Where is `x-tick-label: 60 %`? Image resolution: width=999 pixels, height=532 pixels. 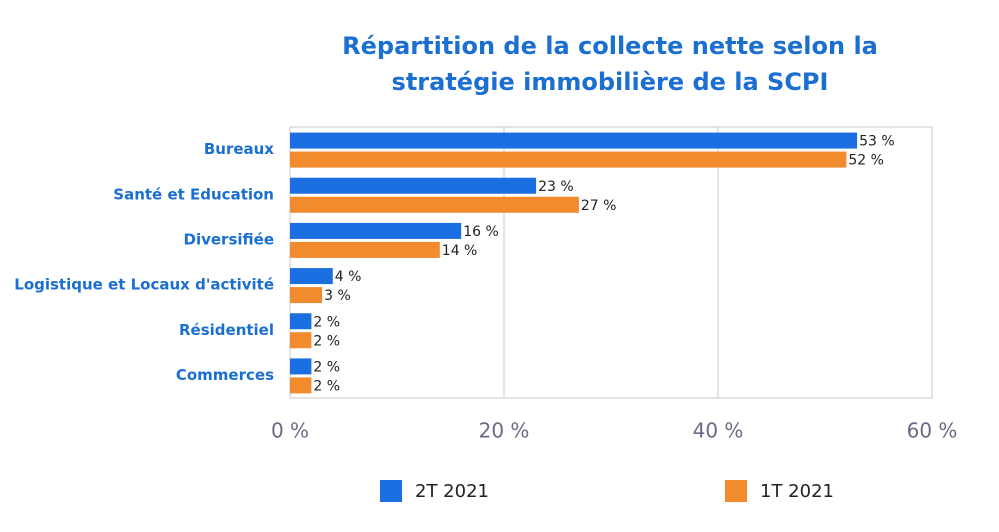
x-tick-label: 60 % is located at coordinates (932, 431).